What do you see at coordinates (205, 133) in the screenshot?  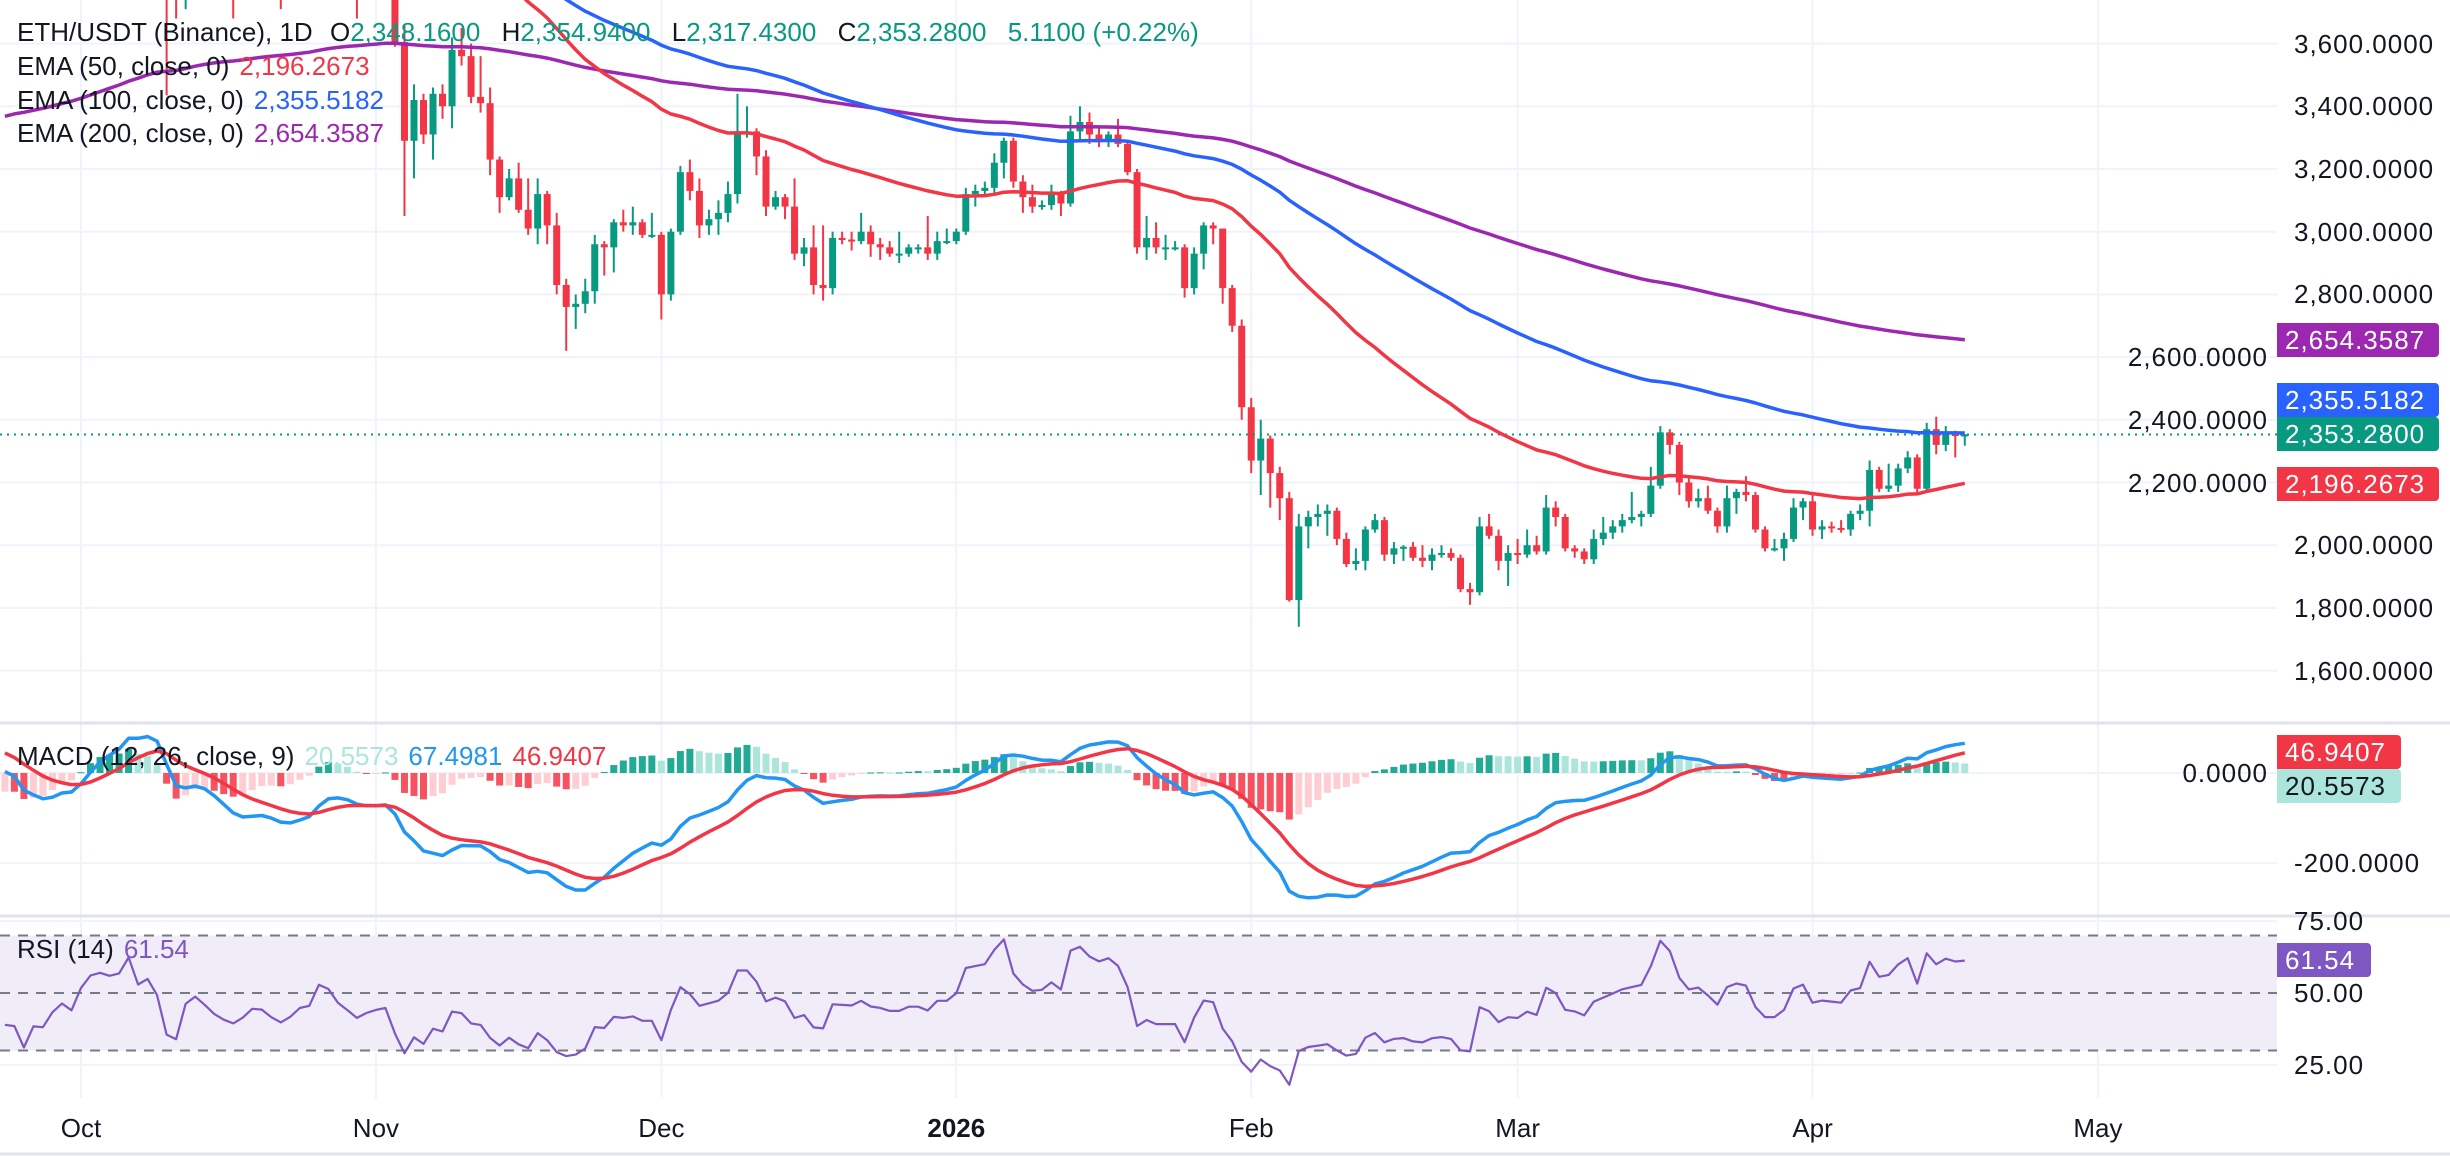 I see `ema200-legend: EMA (200, close, 0) 2,654.3587` at bounding box center [205, 133].